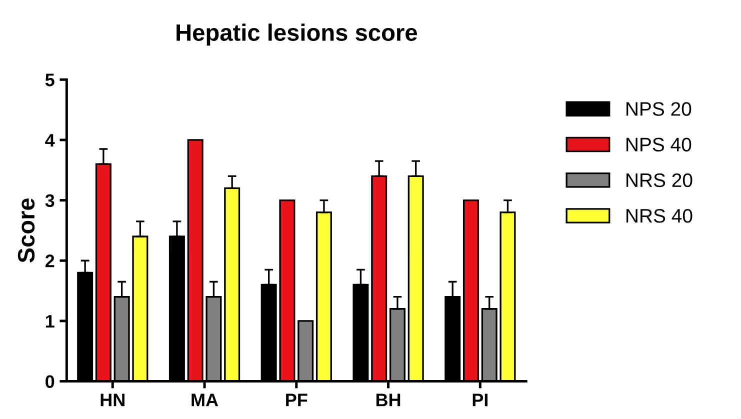 This screenshot has height=419, width=741. What do you see at coordinates (205, 400) in the screenshot?
I see `x-tick-label: MA` at bounding box center [205, 400].